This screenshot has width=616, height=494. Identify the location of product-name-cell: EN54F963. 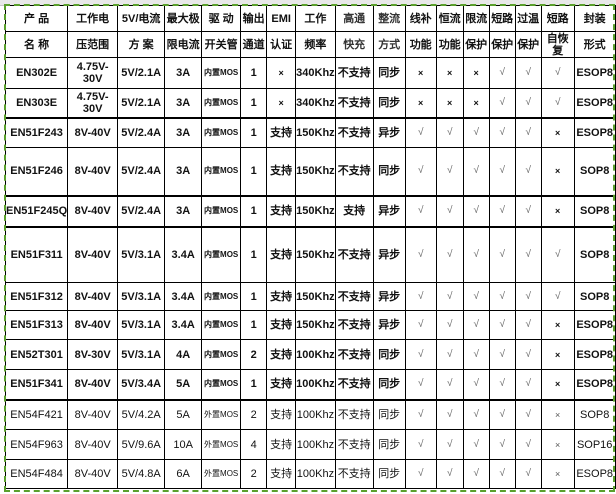
(36, 444).